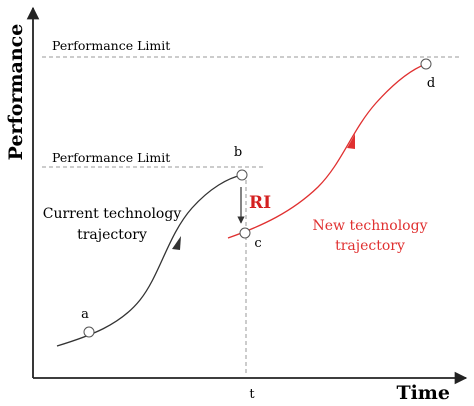  Describe the element at coordinates (370, 246) in the screenshot. I see `new-trajectory-label-line2: trajectory` at that location.